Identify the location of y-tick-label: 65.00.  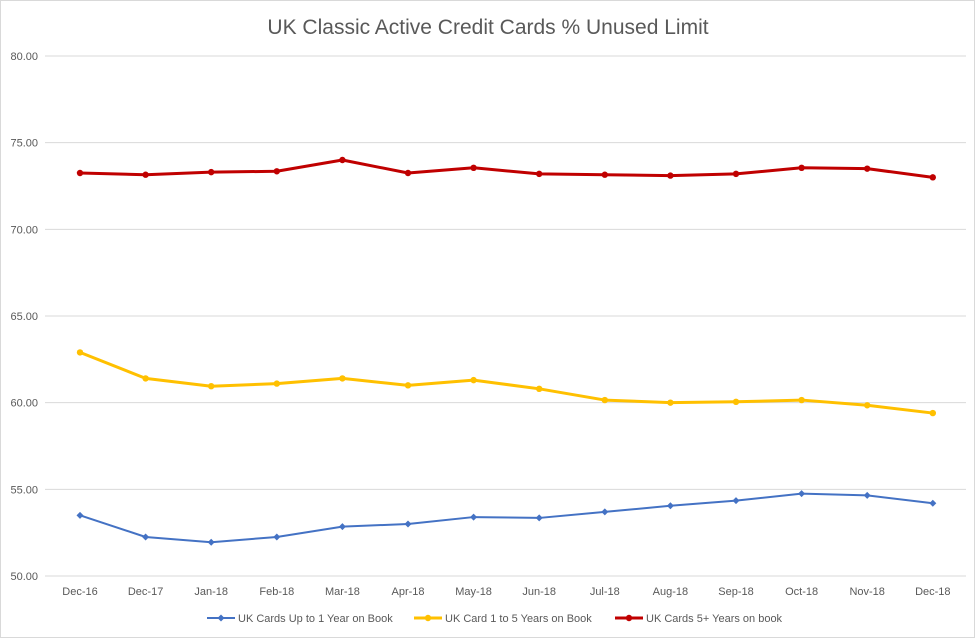
(24, 317).